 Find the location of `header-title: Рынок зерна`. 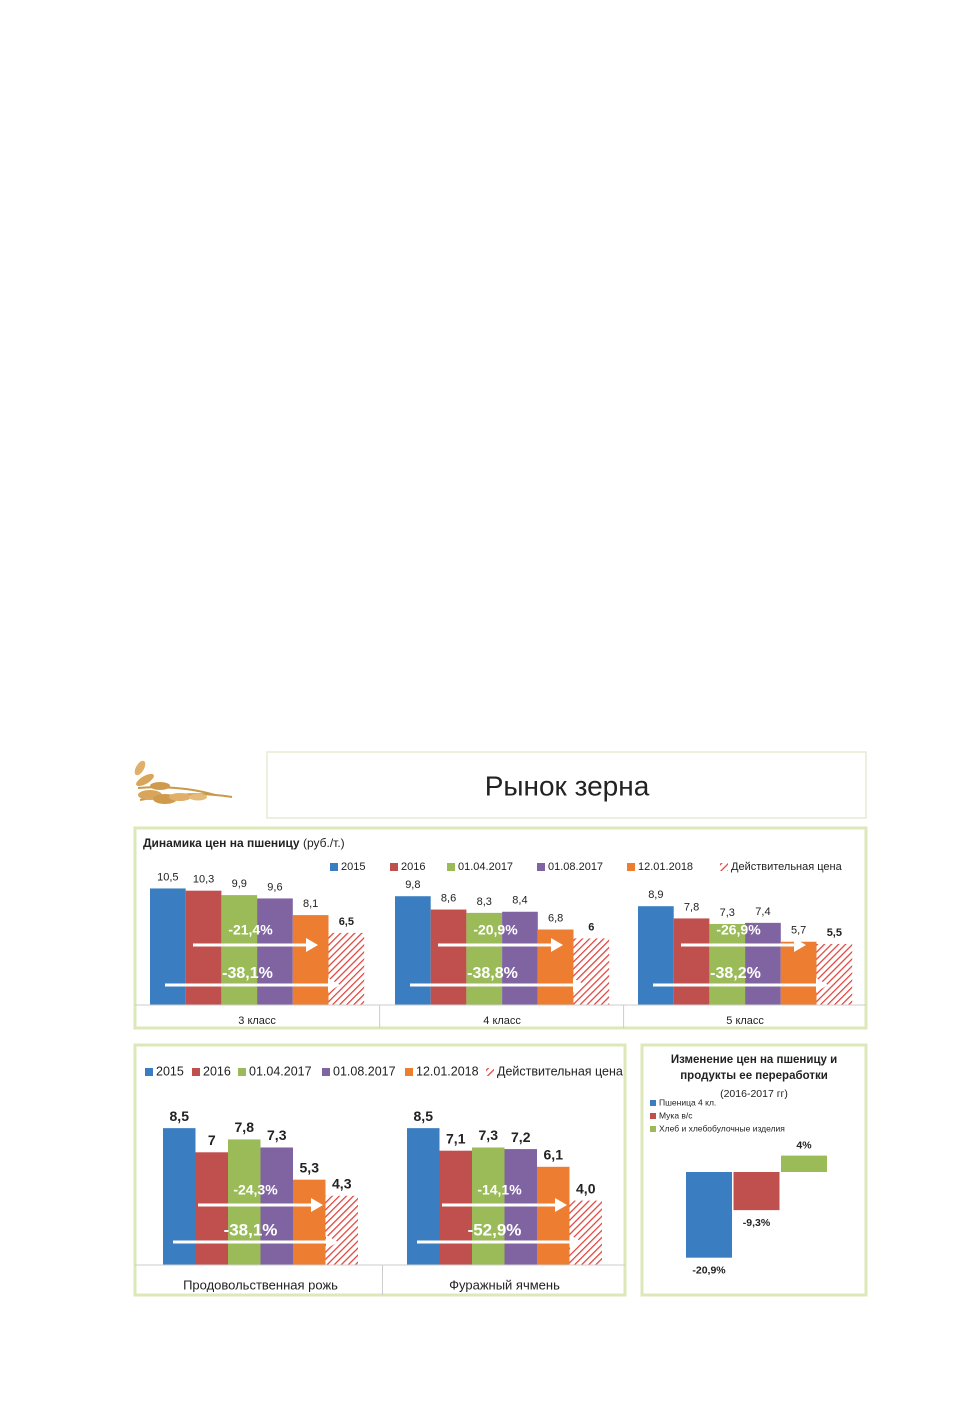

header-title: Рынок зерна is located at coordinates (567, 785).